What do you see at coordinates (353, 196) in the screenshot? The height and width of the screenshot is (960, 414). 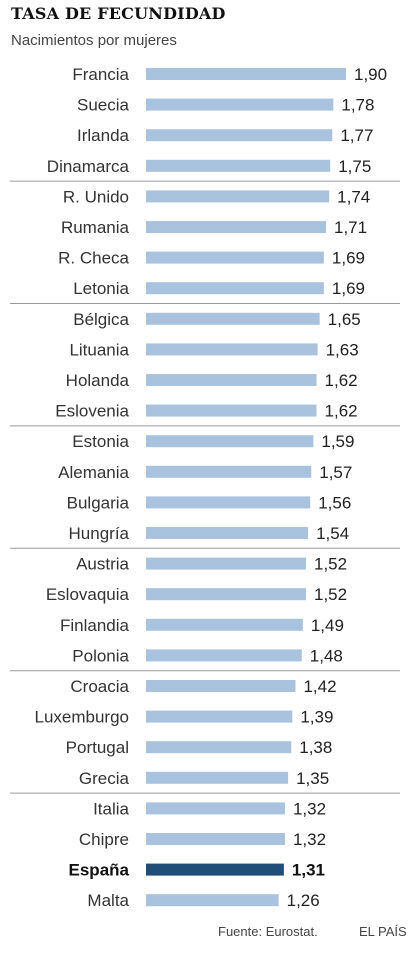 I see `value-label-r-unido: 1,74` at bounding box center [353, 196].